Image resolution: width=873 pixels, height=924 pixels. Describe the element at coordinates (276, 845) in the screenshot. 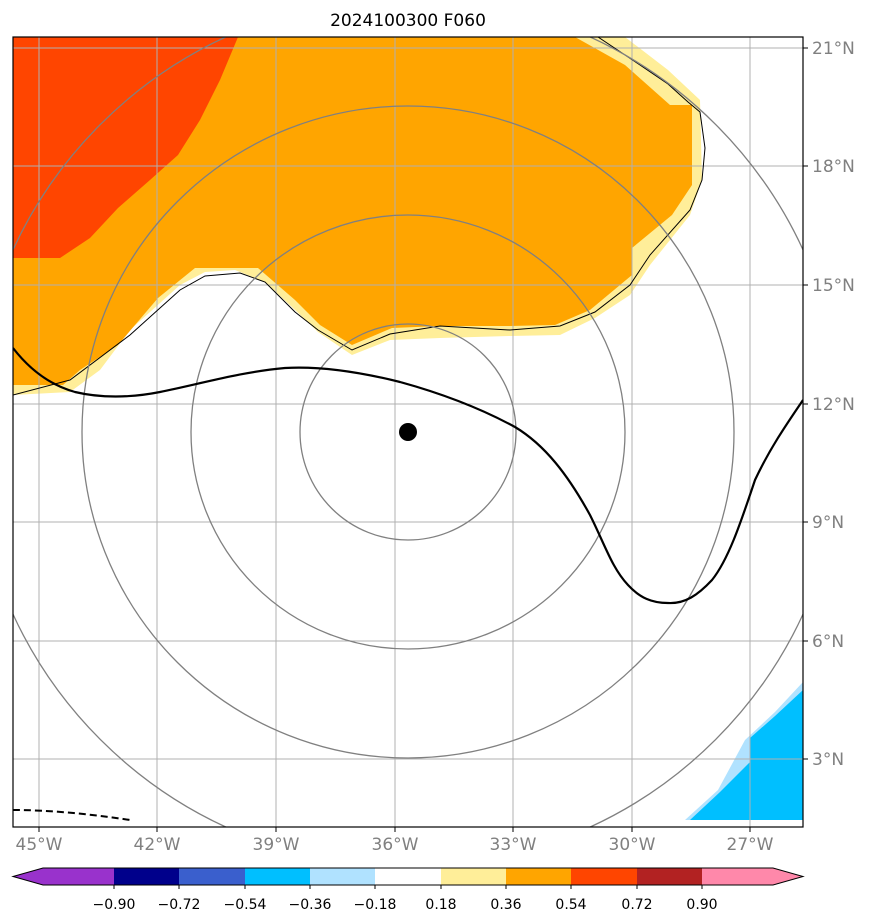

I see `lon-label: 39°W` at that location.